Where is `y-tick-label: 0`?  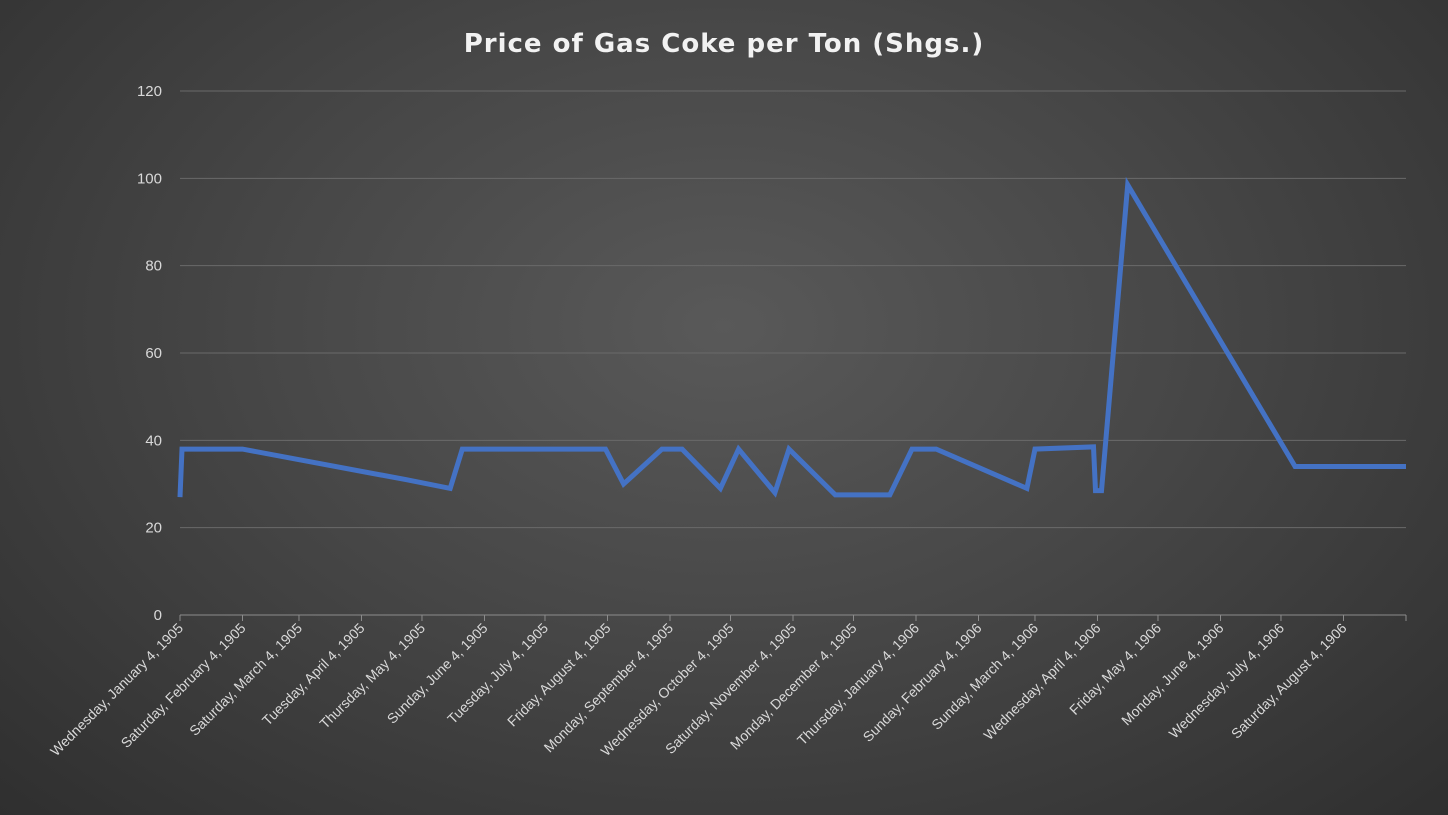
y-tick-label: 0 is located at coordinates (158, 615).